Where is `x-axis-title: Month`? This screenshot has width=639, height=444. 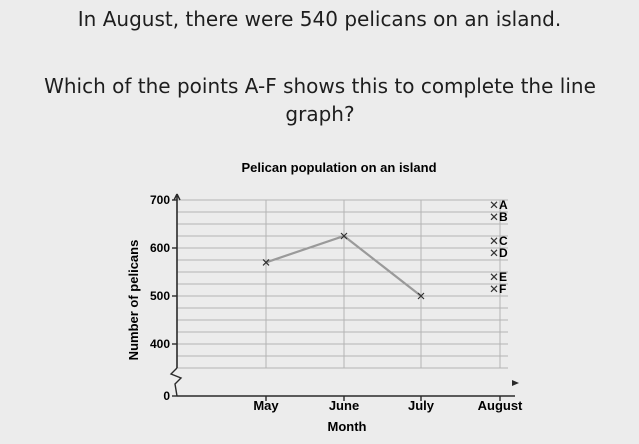 x-axis-title: Month is located at coordinates (347, 426).